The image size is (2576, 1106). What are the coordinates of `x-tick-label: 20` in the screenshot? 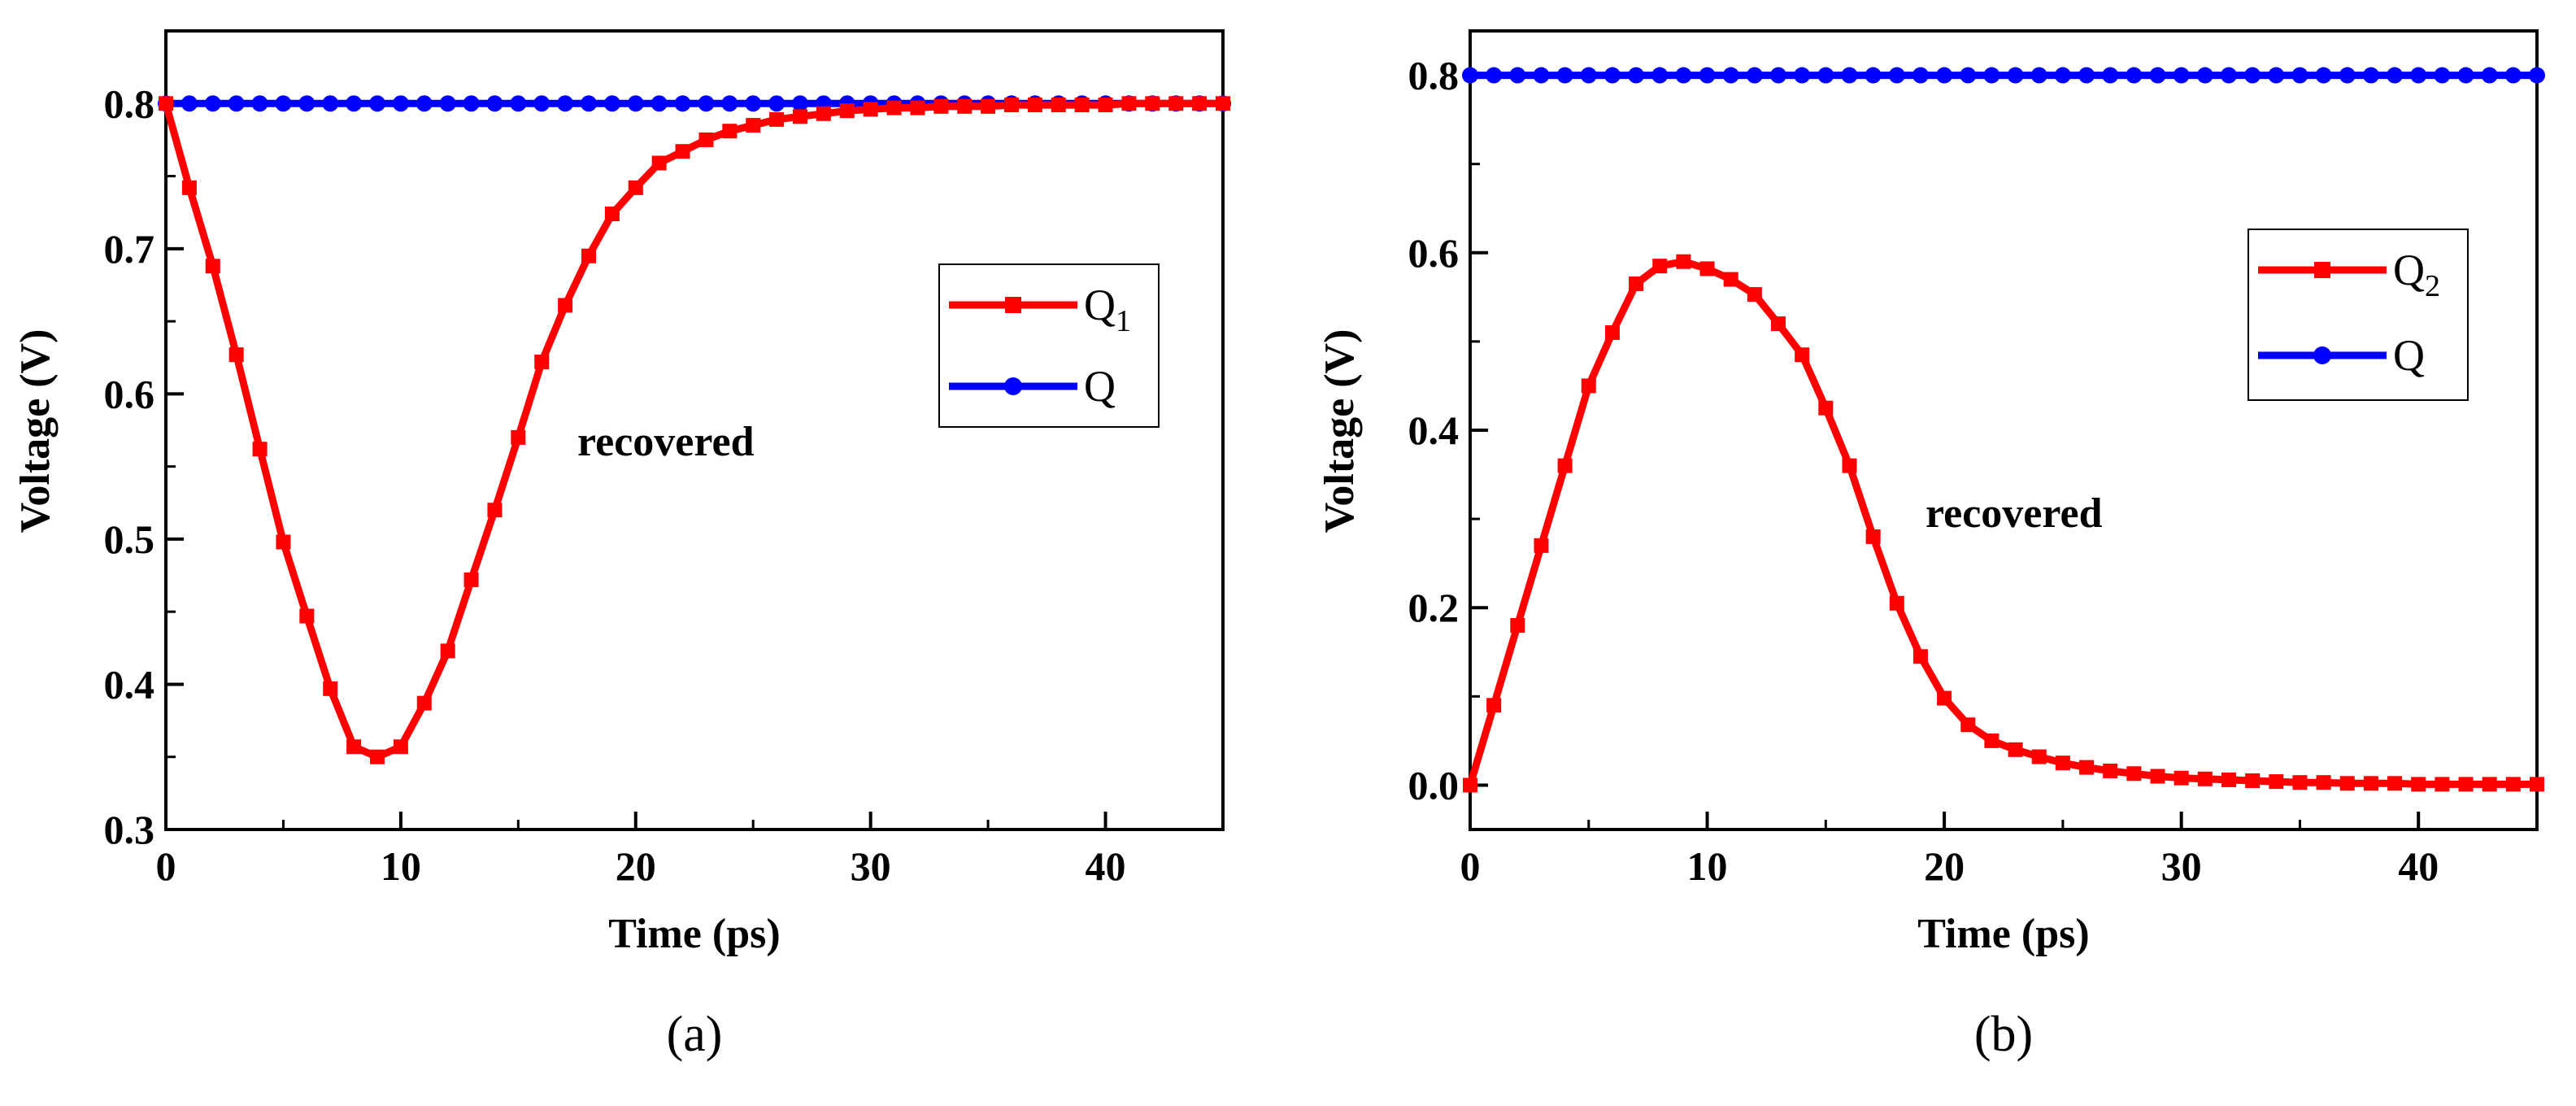 It's located at (1945, 866).